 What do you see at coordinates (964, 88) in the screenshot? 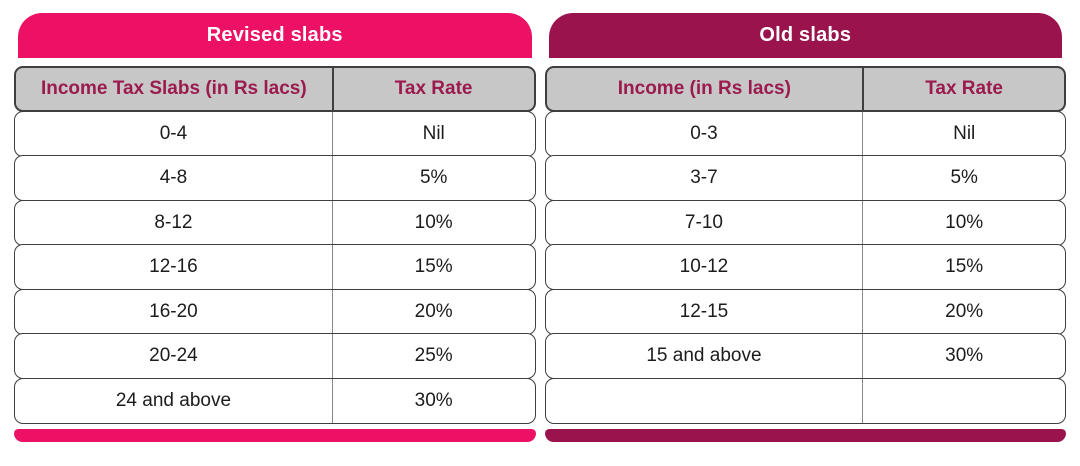
I see `old-header-rate: Tax Rate` at bounding box center [964, 88].